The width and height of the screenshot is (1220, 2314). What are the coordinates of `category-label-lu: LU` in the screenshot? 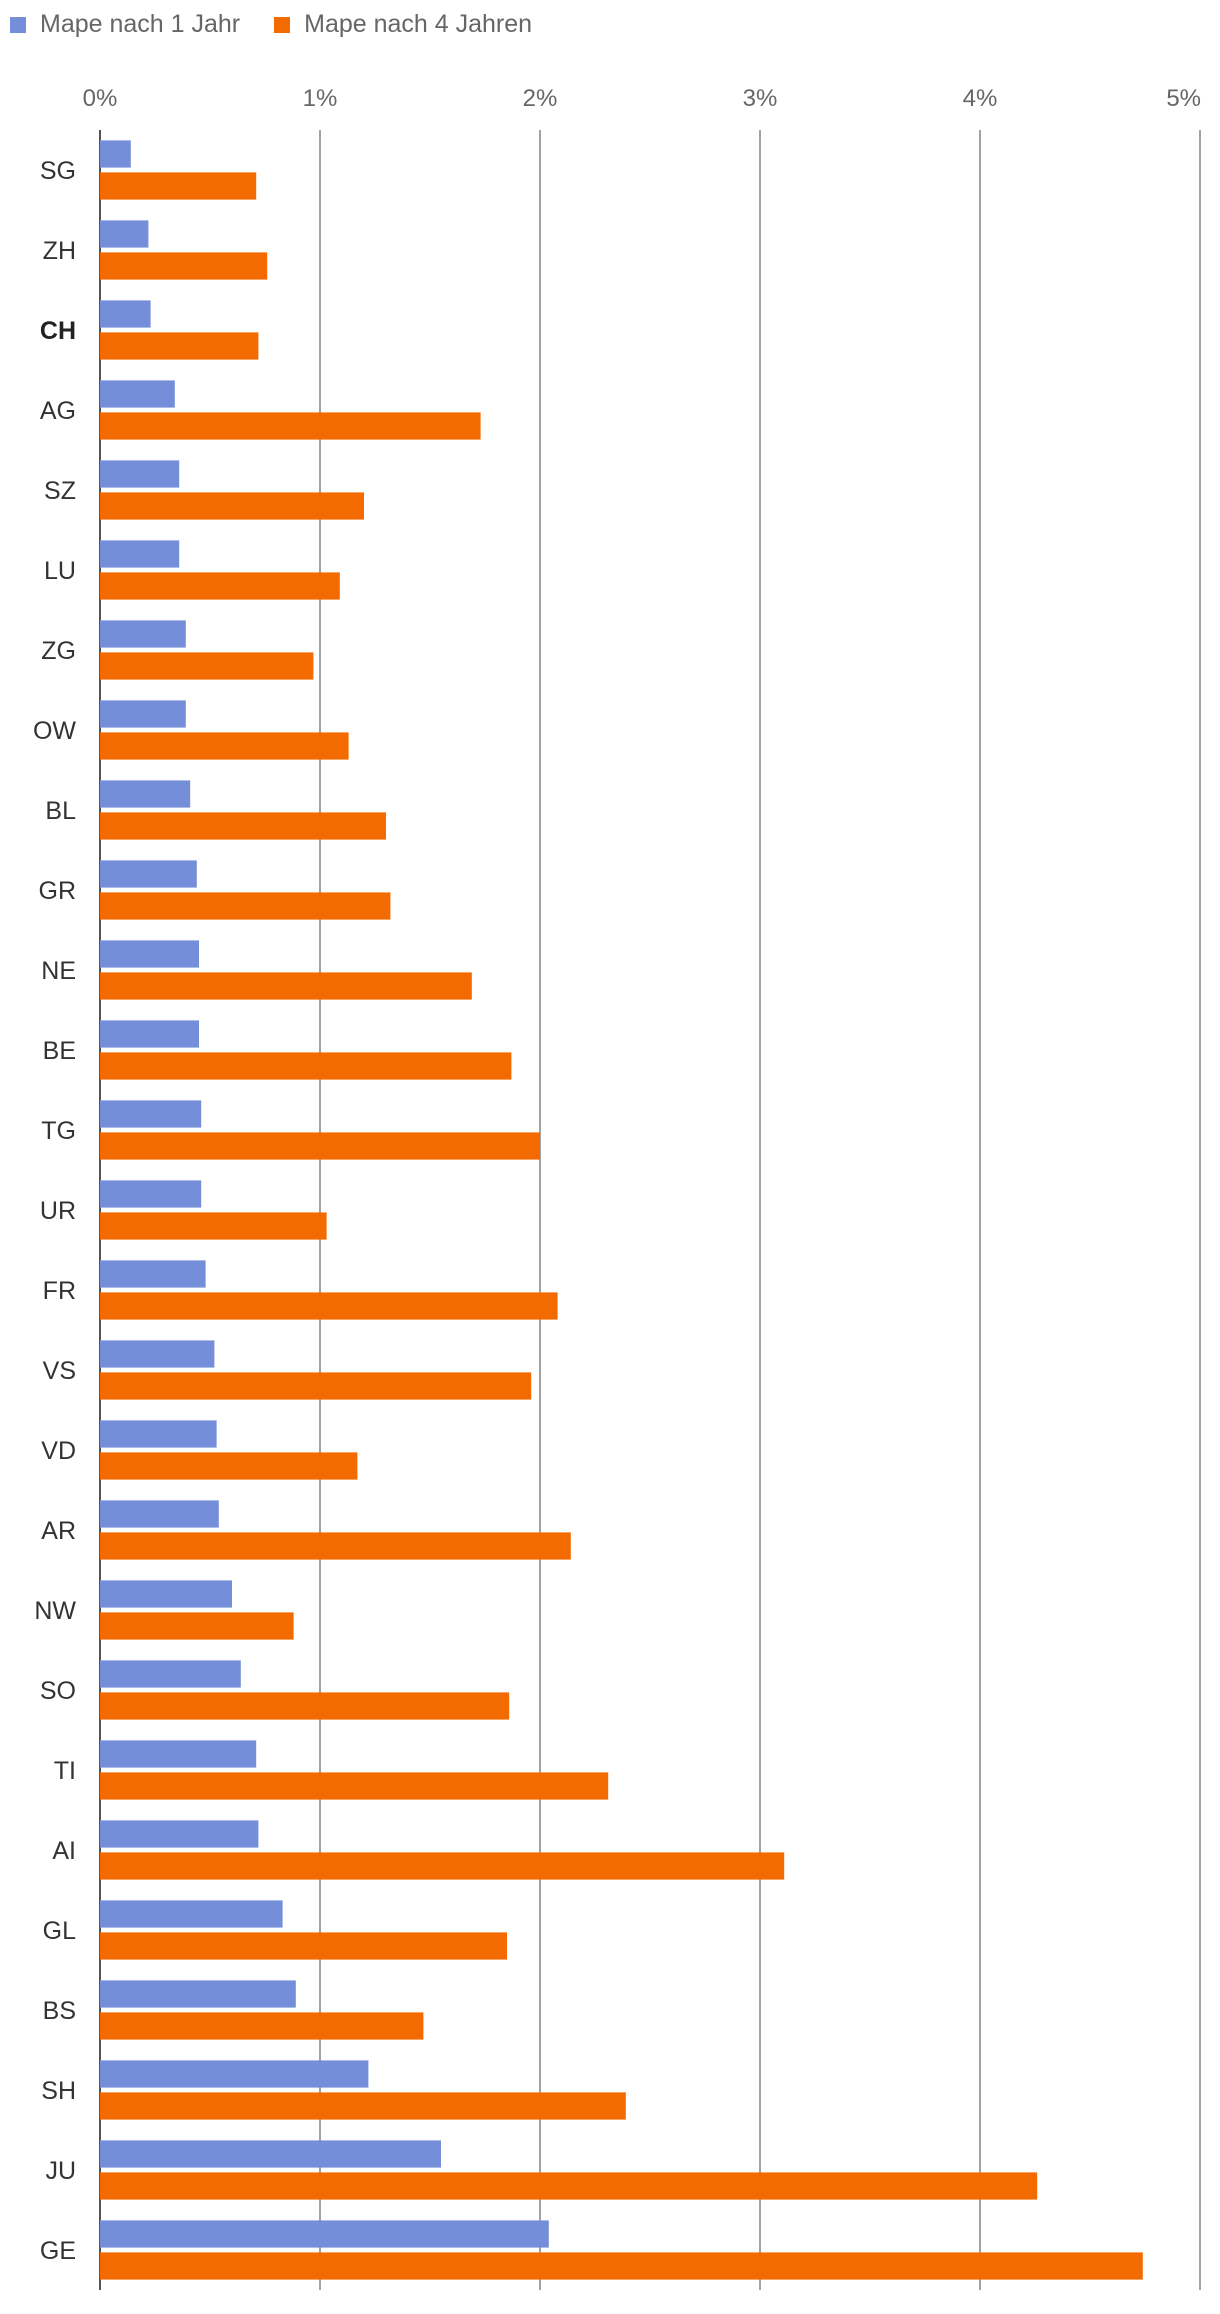 It's located at (60, 571).